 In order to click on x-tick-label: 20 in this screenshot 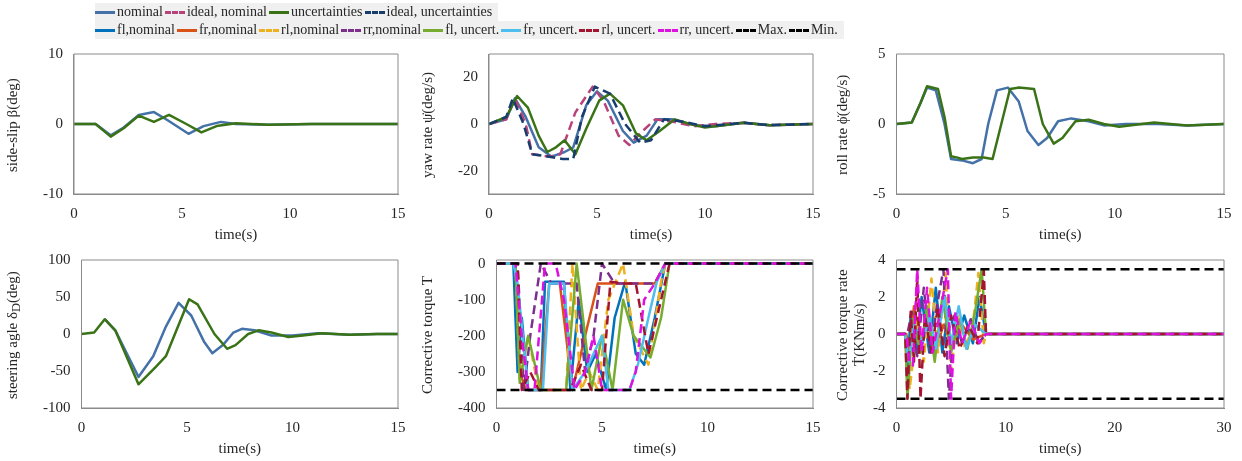, I will do `click(1115, 426)`.